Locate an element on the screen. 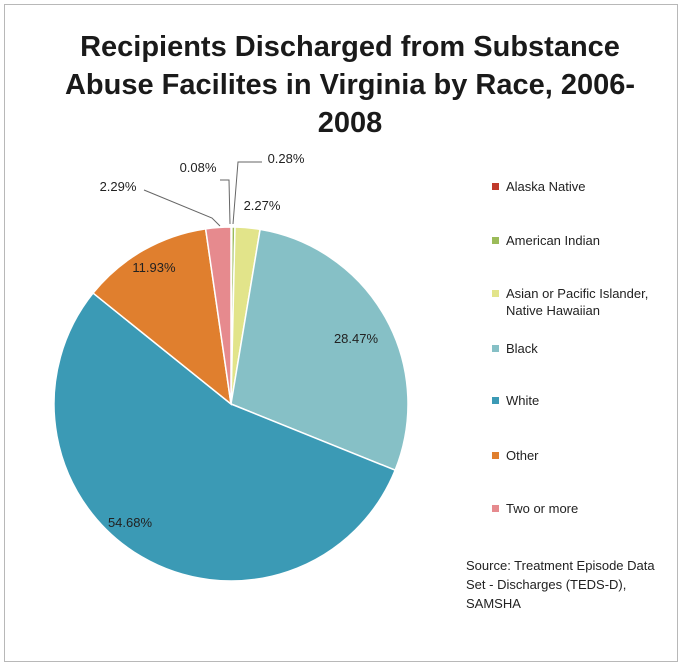  pie-slice-black is located at coordinates (319, 350).